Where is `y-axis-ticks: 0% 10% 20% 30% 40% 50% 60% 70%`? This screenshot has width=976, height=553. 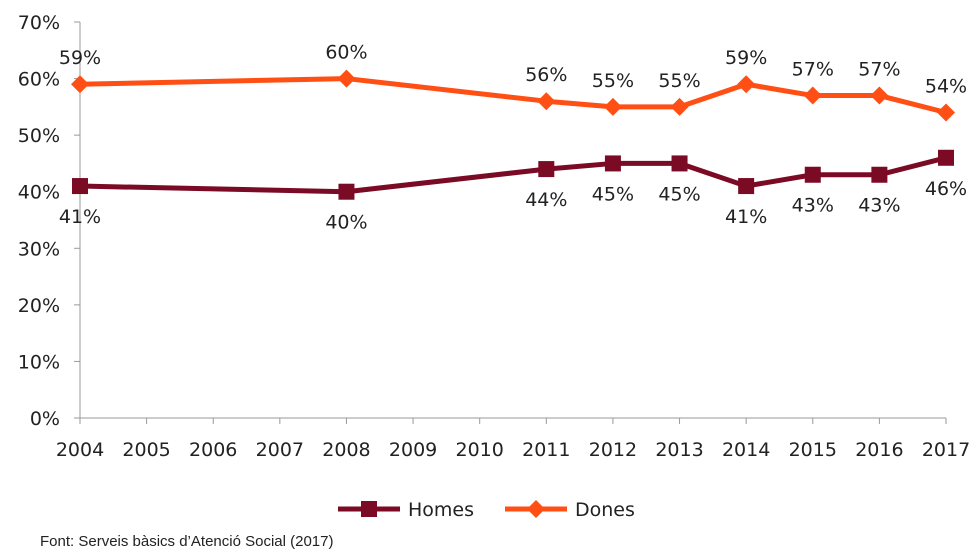 y-axis-ticks: 0% 10% 20% 30% 40% 50% 60% 70% is located at coordinates (49, 221).